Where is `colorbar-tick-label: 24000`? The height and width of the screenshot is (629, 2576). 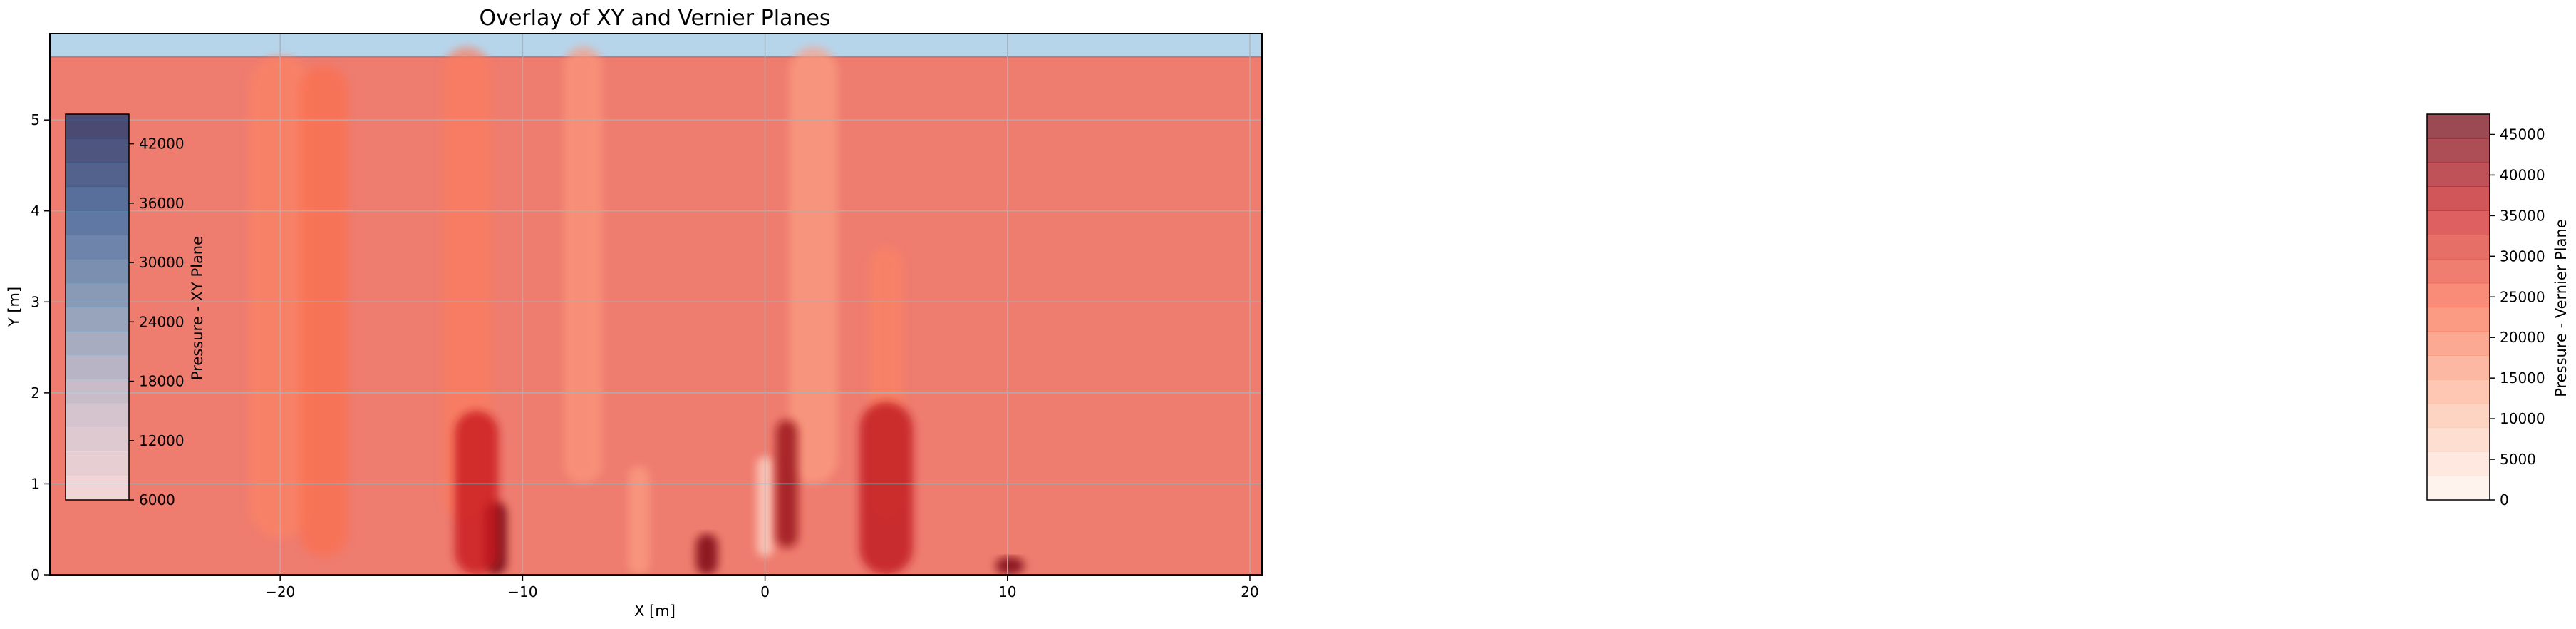 colorbar-tick-label: 24000 is located at coordinates (162, 322).